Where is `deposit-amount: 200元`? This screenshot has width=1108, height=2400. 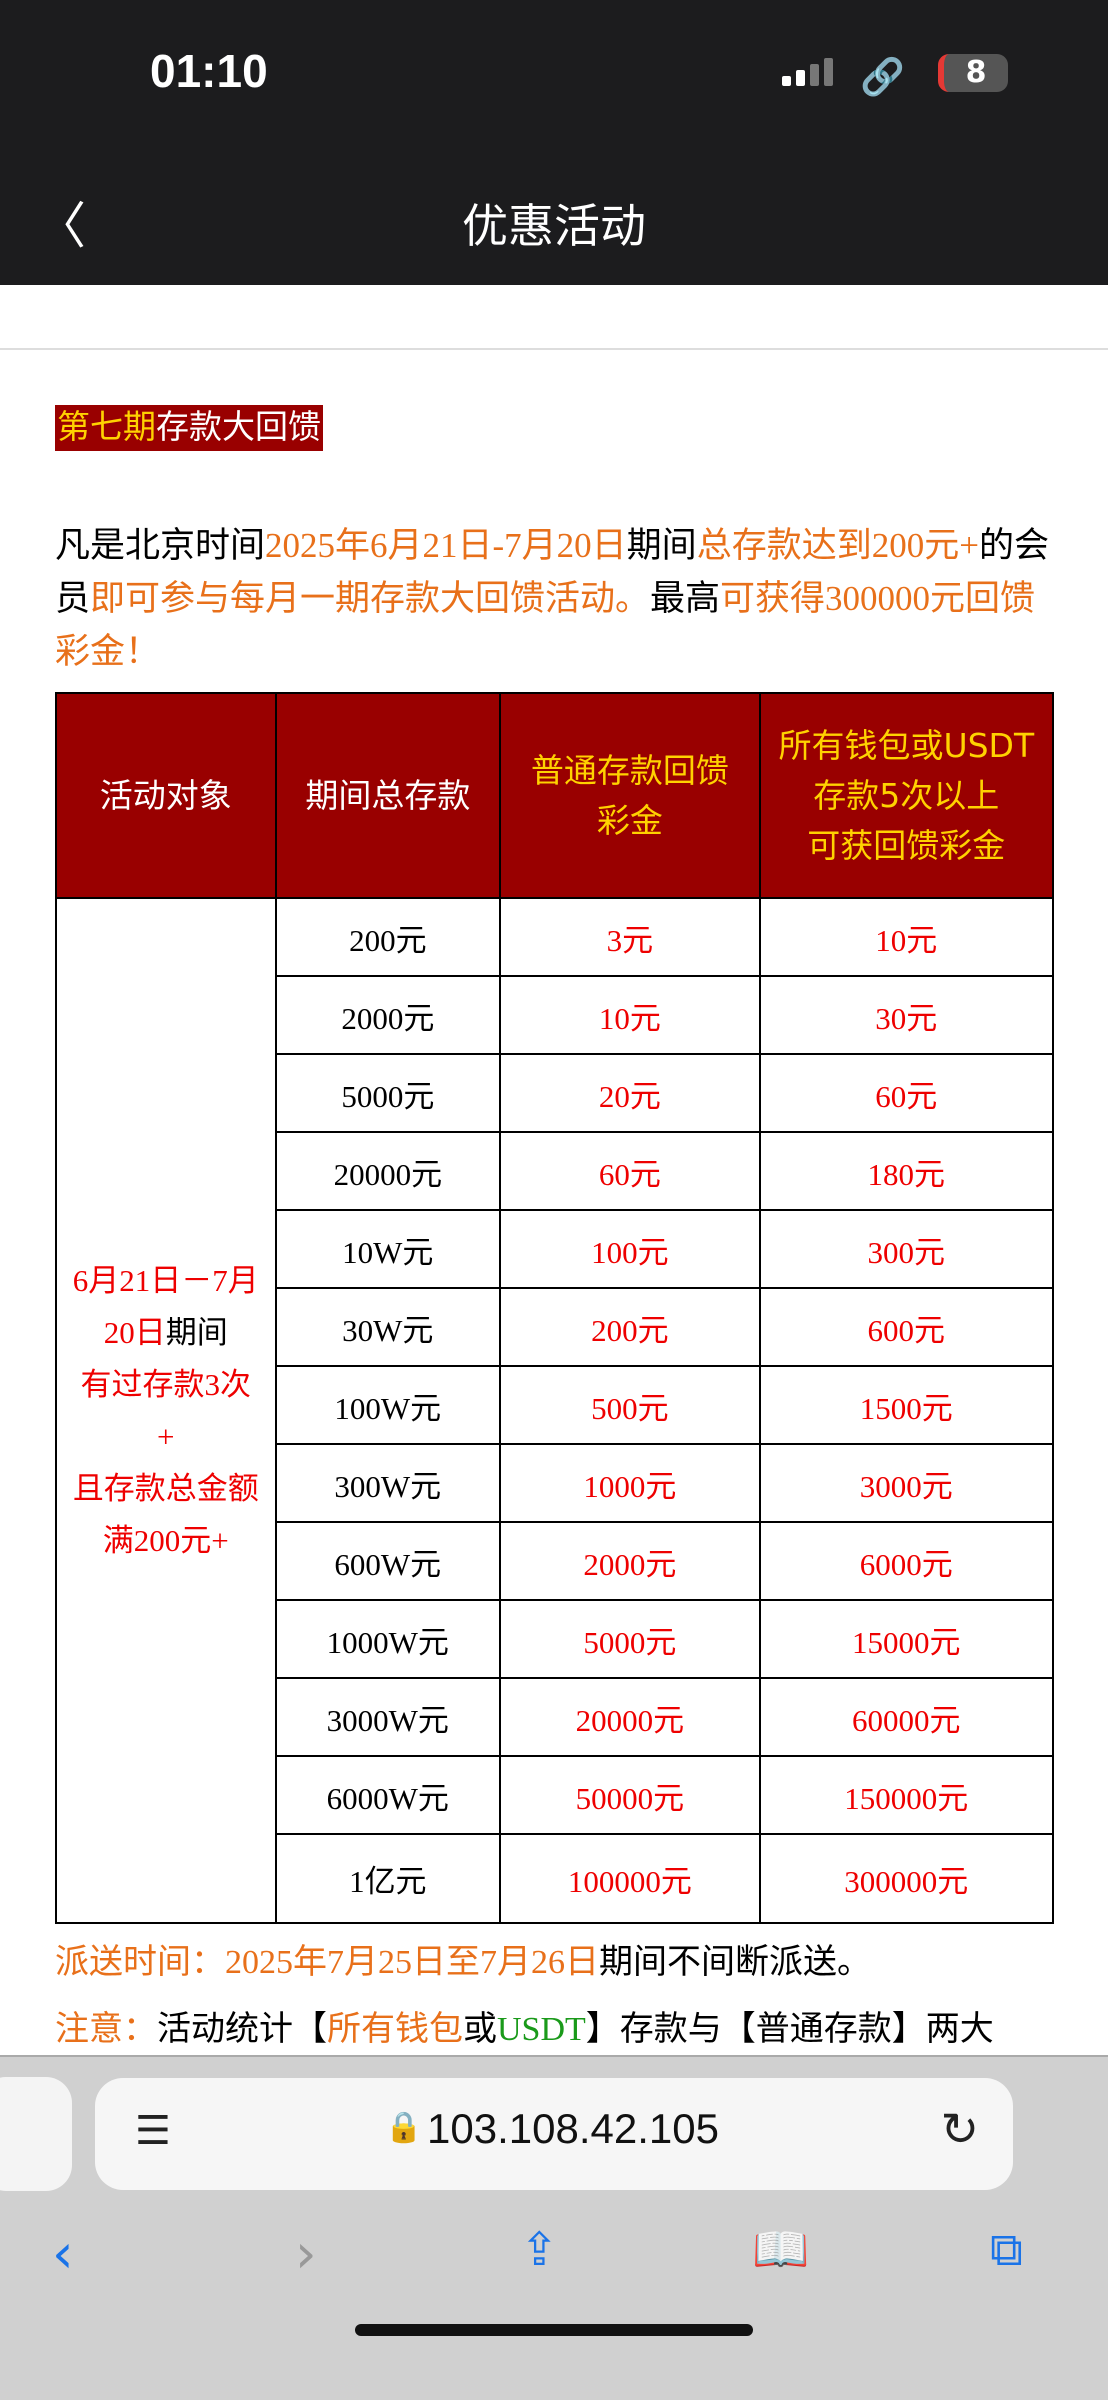 deposit-amount: 200元 is located at coordinates (388, 937).